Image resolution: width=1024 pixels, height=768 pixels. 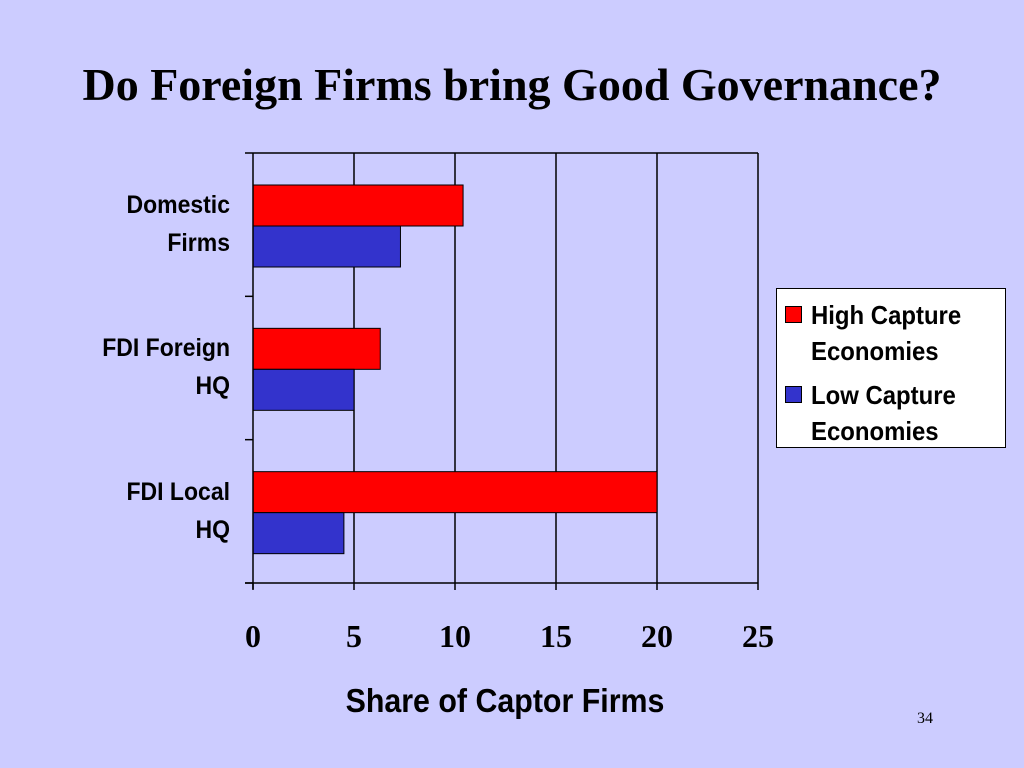 I want to click on x-tick-label: 25, so click(x=758, y=636).